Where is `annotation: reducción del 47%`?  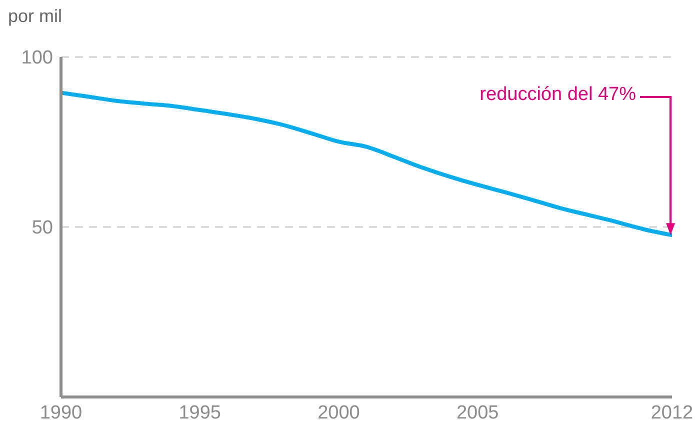 annotation: reducción del 47% is located at coordinates (558, 95).